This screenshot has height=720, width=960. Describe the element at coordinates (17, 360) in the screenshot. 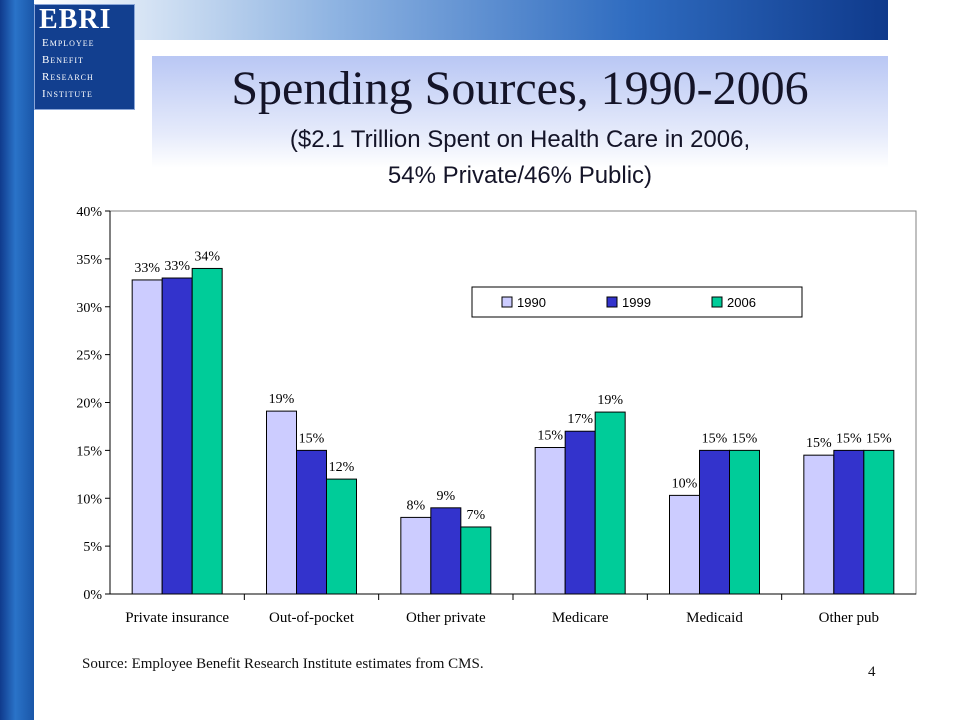

I see `left-accent-bar` at that location.